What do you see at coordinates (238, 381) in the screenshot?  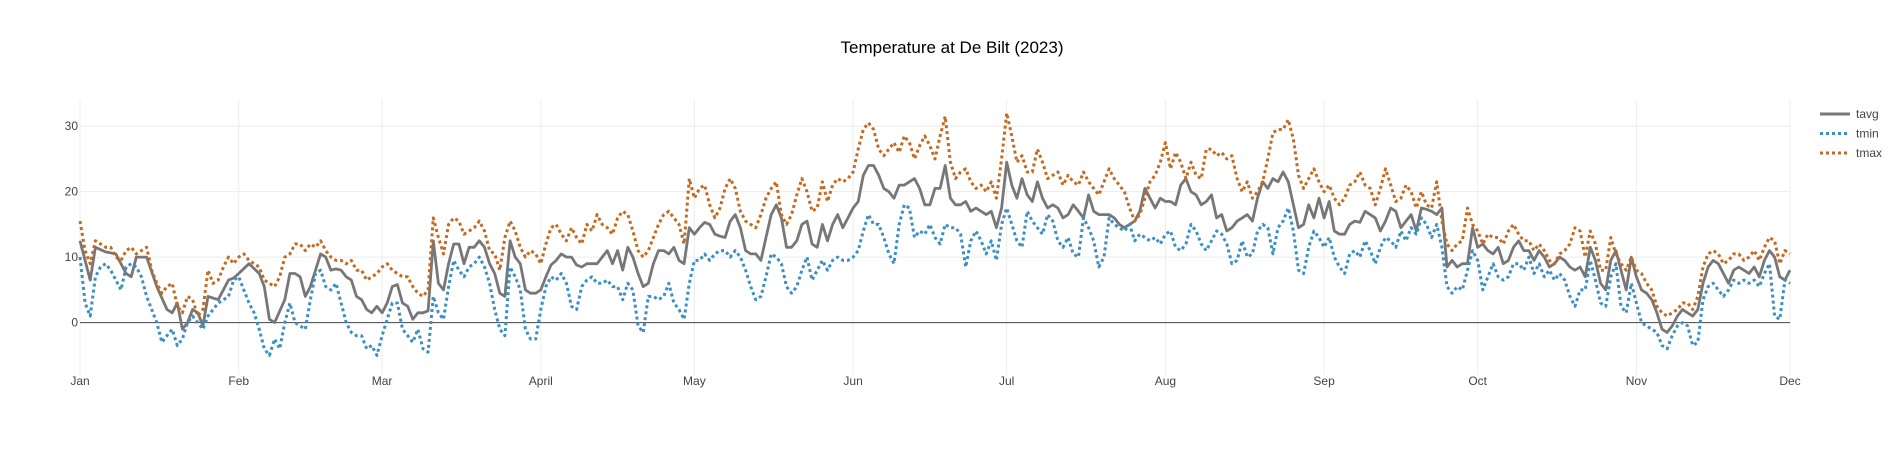 I see `x-tick-label: Feb` at bounding box center [238, 381].